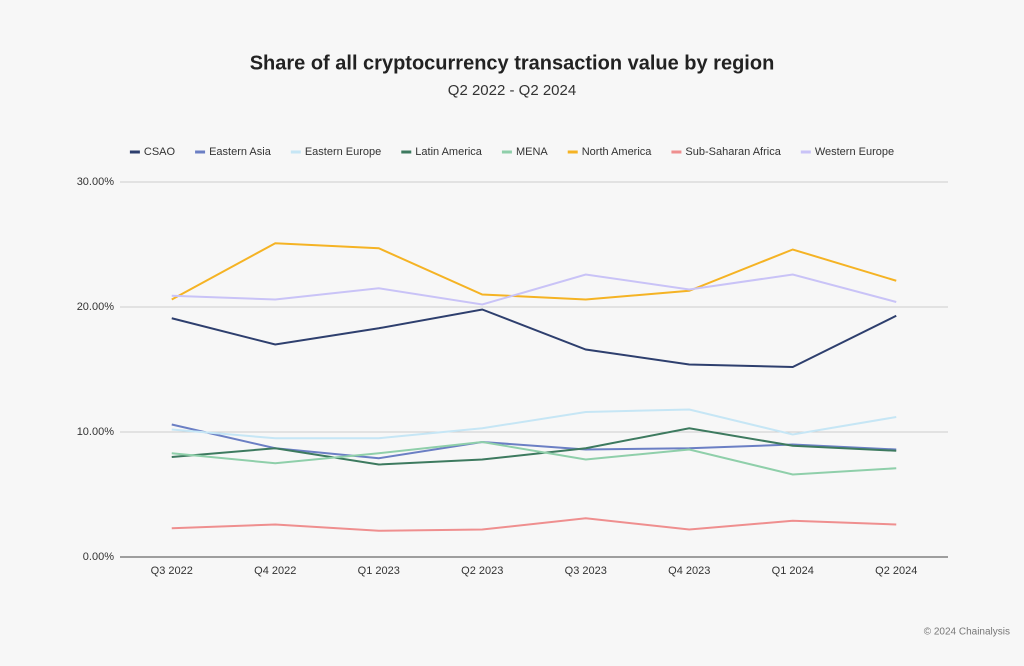 The width and height of the screenshot is (1024, 666). What do you see at coordinates (172, 571) in the screenshot?
I see `x-tick-label: Q3 2022` at bounding box center [172, 571].